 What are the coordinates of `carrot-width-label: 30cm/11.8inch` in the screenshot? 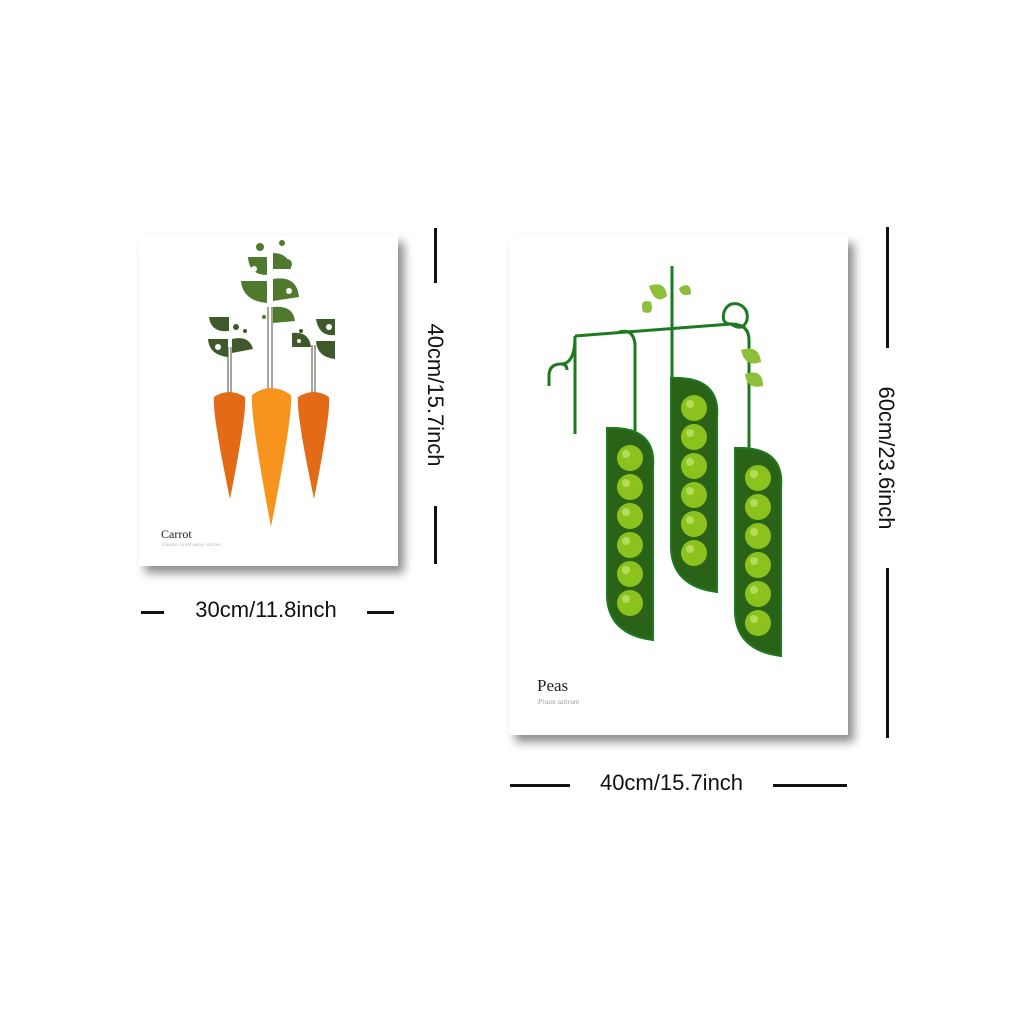 It's located at (266, 609).